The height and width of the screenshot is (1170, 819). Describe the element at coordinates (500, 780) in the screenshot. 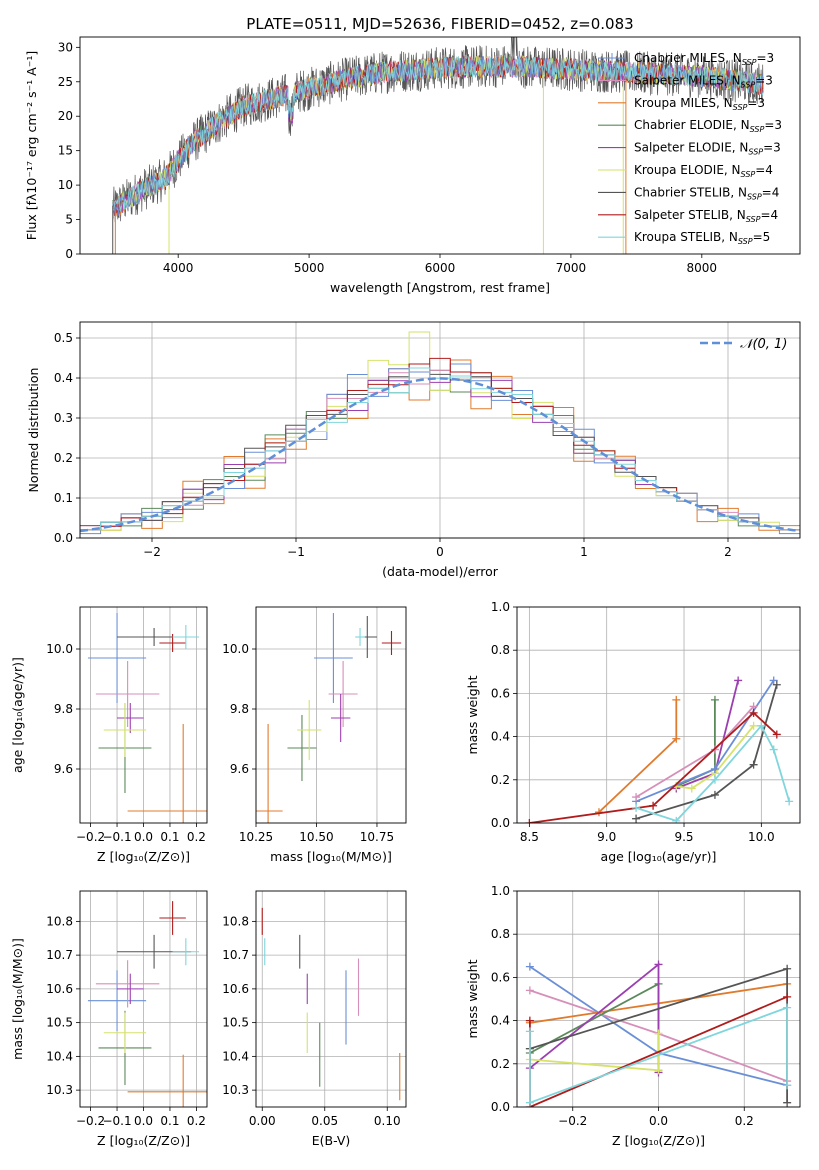

I see `y-tick-label: 0.2` at that location.